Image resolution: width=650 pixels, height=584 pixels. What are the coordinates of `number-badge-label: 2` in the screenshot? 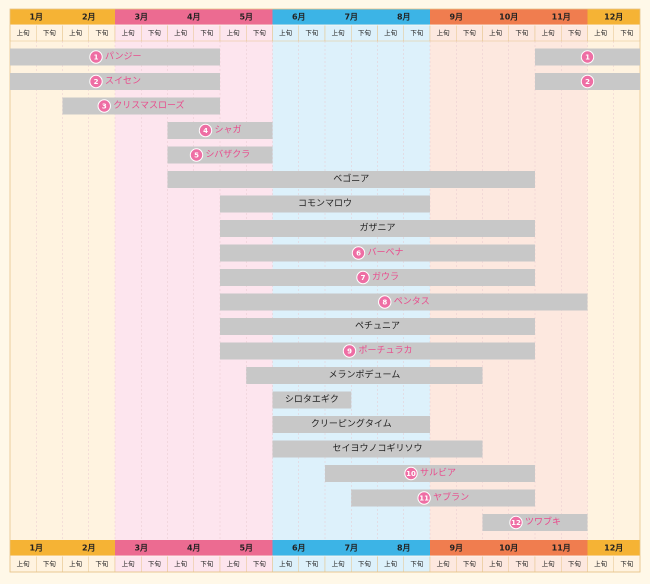 It's located at (96, 82).